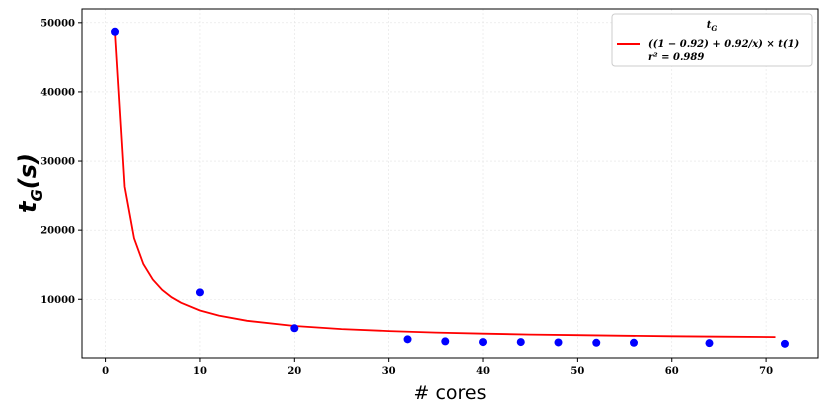 The height and width of the screenshot is (415, 830). Describe the element at coordinates (766, 371) in the screenshot. I see `x-tick-label: 70` at that location.